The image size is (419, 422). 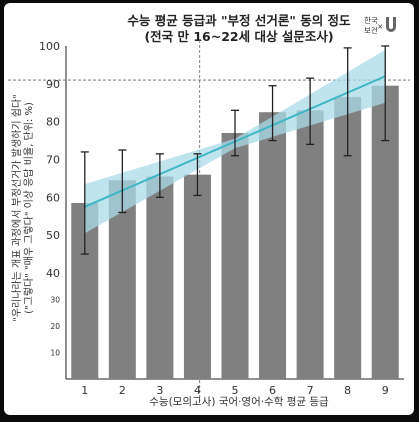 What do you see at coordinates (55, 353) in the screenshot?
I see `y-tick-label: 10` at bounding box center [55, 353].